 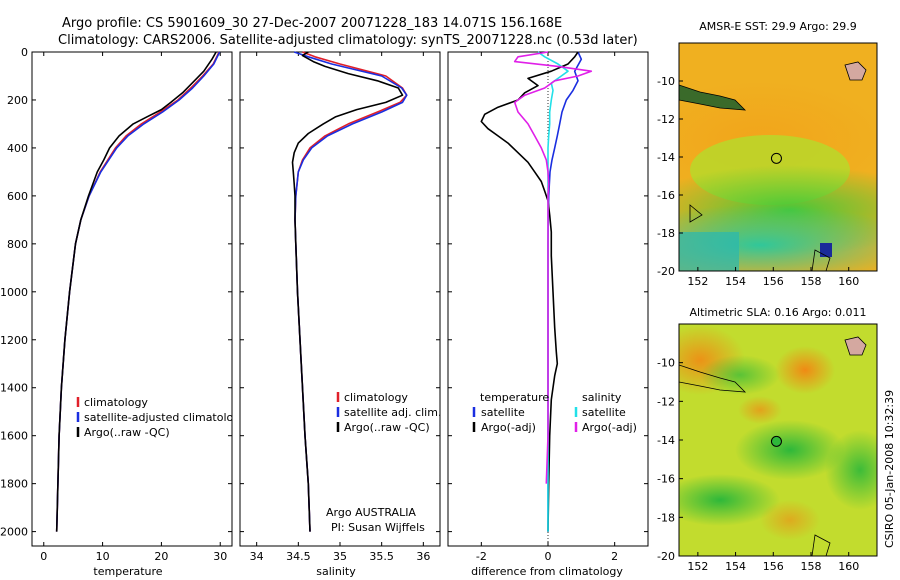 What do you see at coordinates (376, 397) in the screenshot?
I see `legend-text-climatology-sal: climatology` at bounding box center [376, 397].